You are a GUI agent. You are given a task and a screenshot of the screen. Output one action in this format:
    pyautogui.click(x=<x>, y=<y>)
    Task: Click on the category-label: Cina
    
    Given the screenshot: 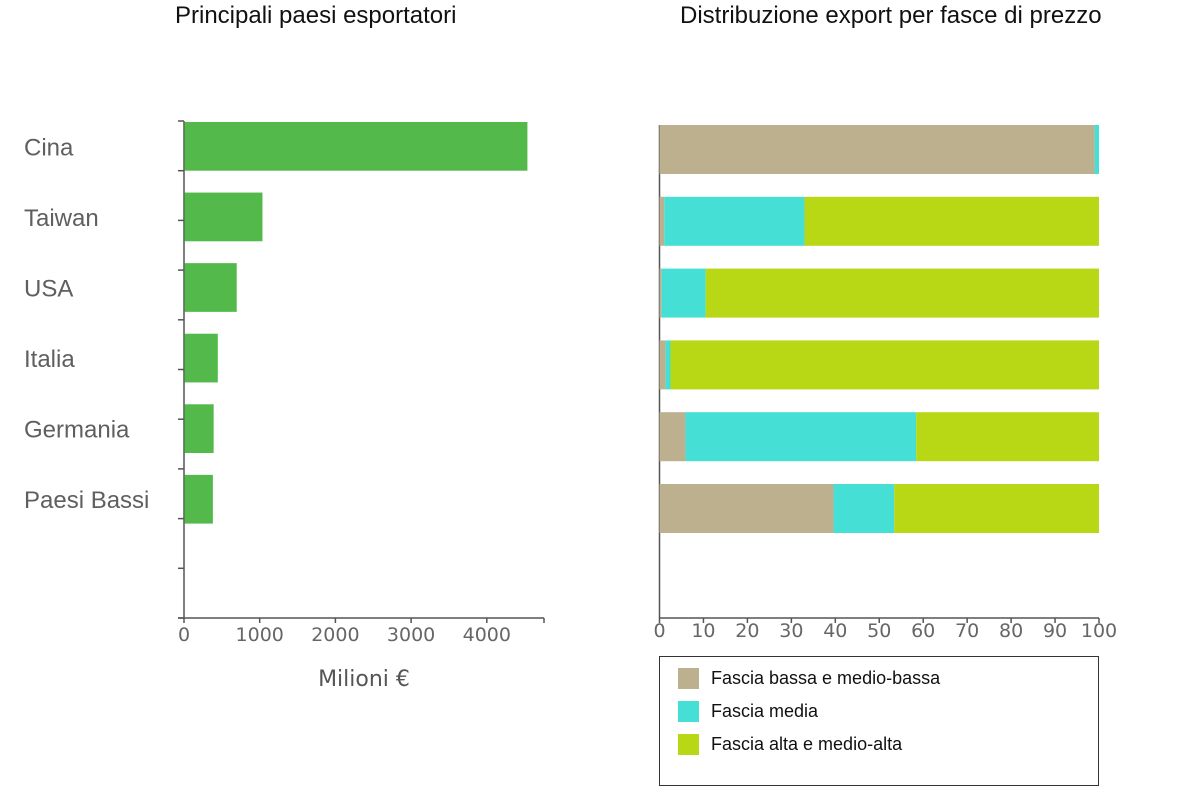 What is the action you would take?
    pyautogui.click(x=49, y=147)
    